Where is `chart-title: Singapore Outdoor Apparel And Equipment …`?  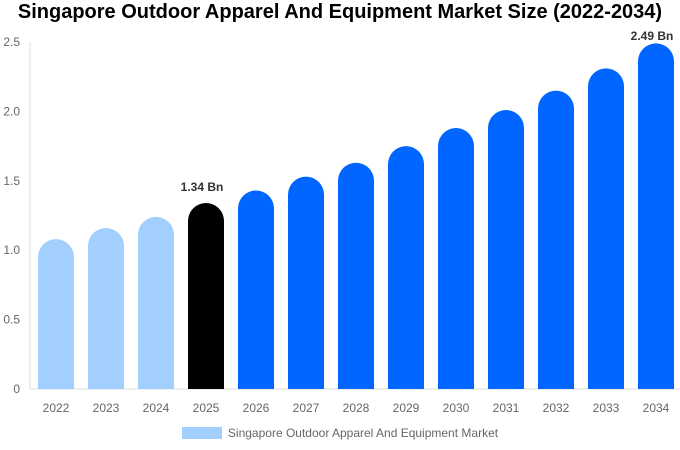
chart-title: Singapore Outdoor Apparel And Equipment … is located at coordinates (340, 12).